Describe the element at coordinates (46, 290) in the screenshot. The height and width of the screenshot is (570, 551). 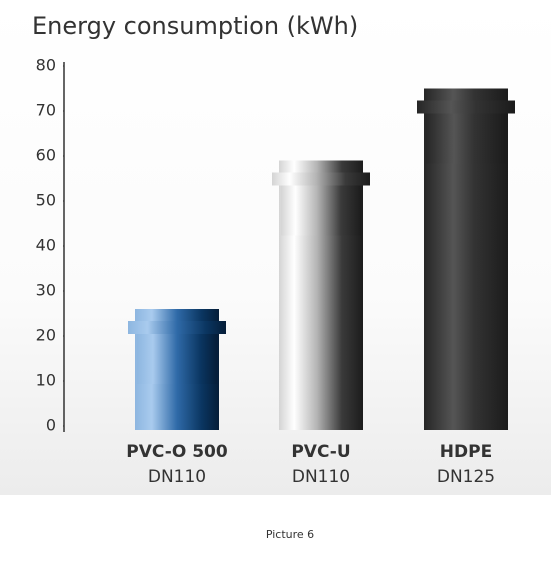
I see `y-tick-label: 30` at that location.